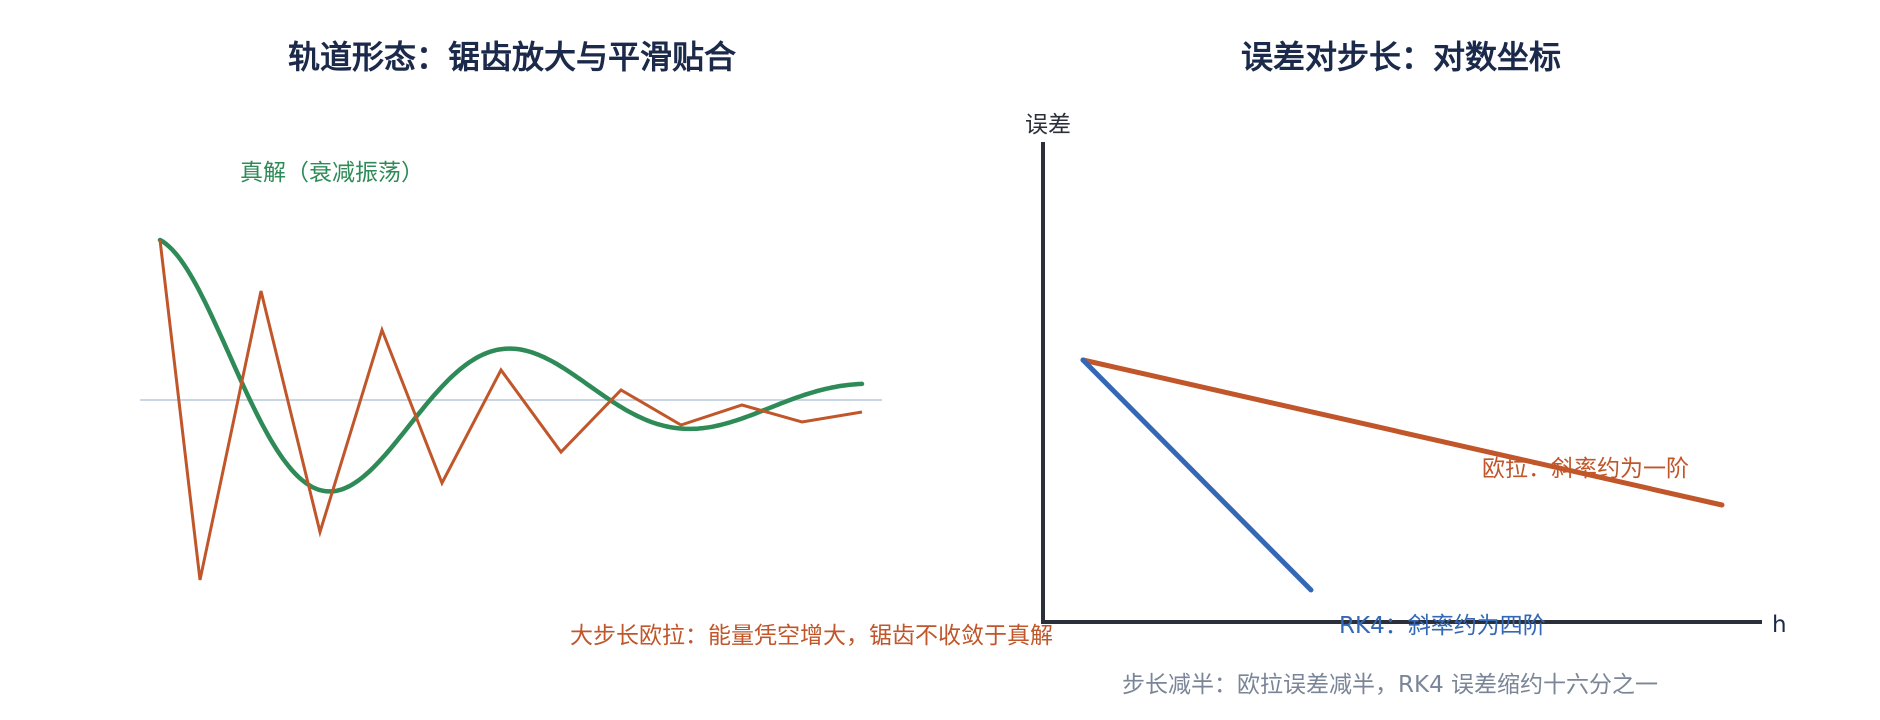  Describe the element at coordinates (1779, 625) in the screenshot. I see `x-axis-label: h` at that location.